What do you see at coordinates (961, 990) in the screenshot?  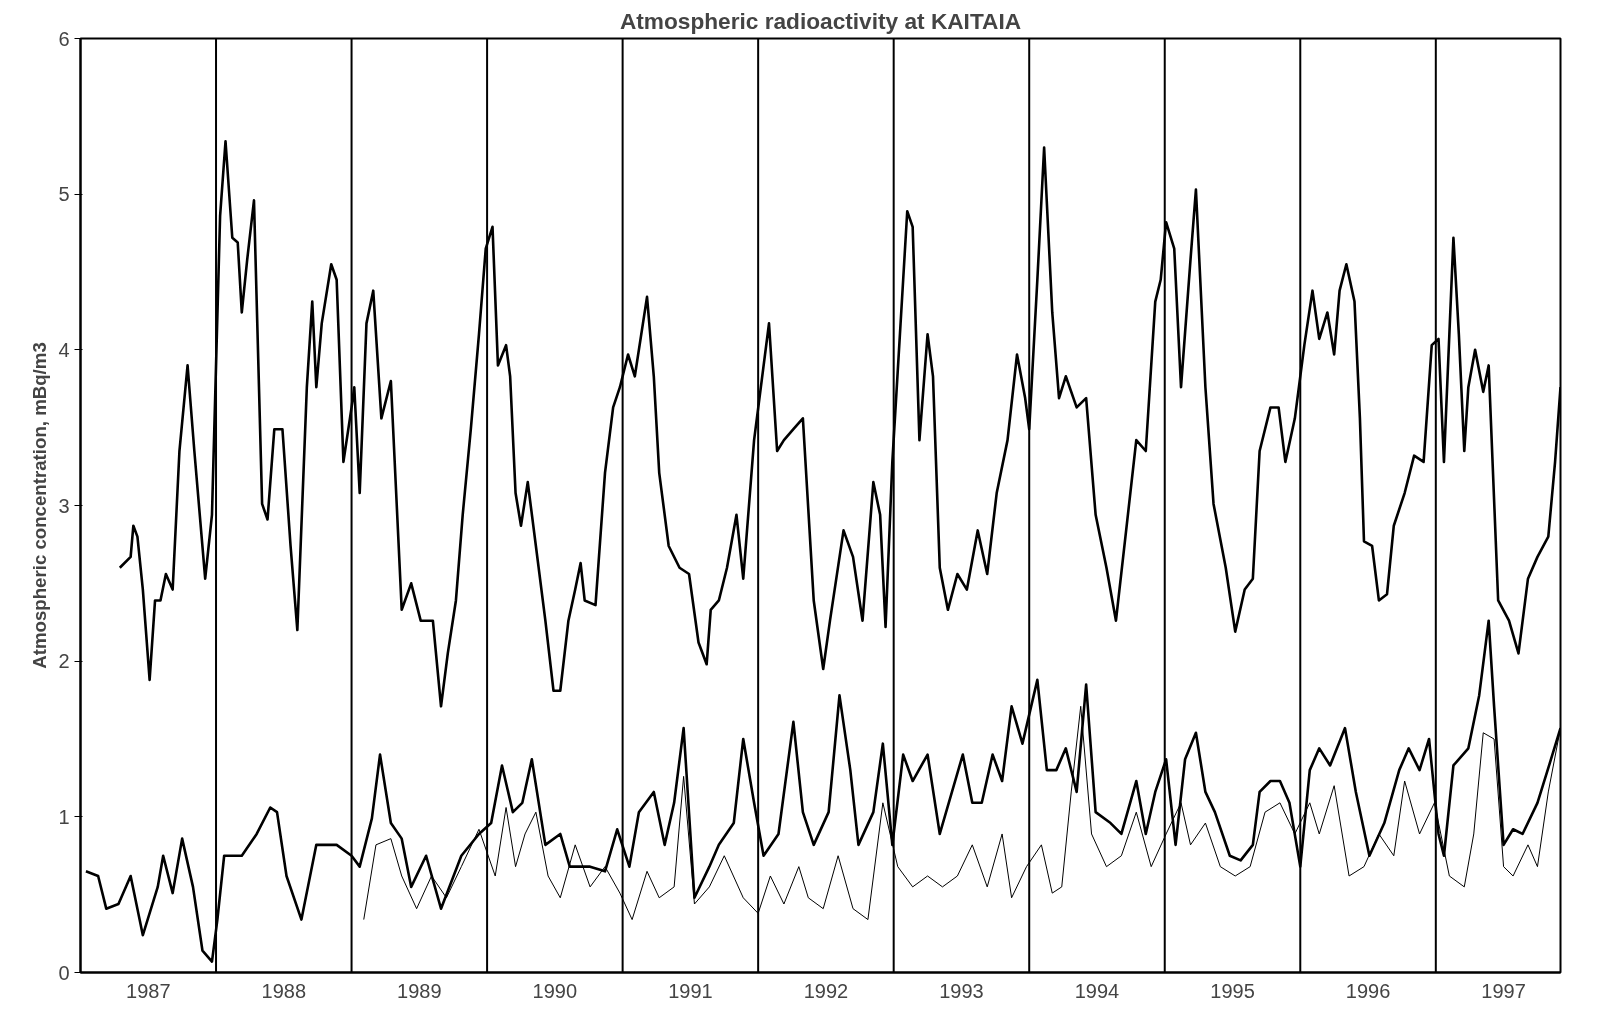 I see `x-tick-label: 1993` at bounding box center [961, 990].